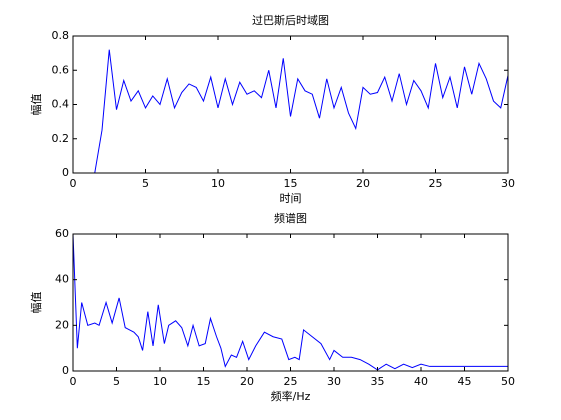 The image size is (561, 420). I want to click on x-axis-label: 时间, so click(291, 198).